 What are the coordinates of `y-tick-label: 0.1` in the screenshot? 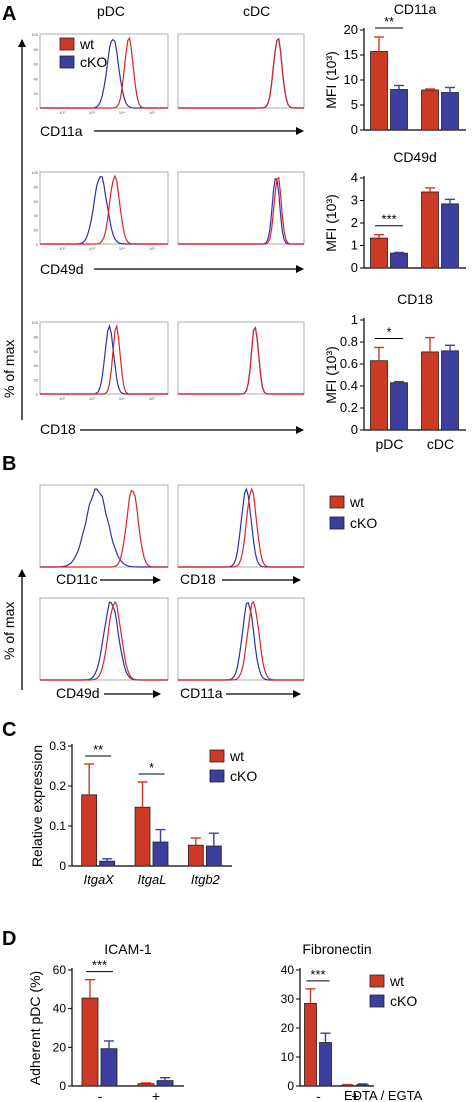 It's located at (57, 826).